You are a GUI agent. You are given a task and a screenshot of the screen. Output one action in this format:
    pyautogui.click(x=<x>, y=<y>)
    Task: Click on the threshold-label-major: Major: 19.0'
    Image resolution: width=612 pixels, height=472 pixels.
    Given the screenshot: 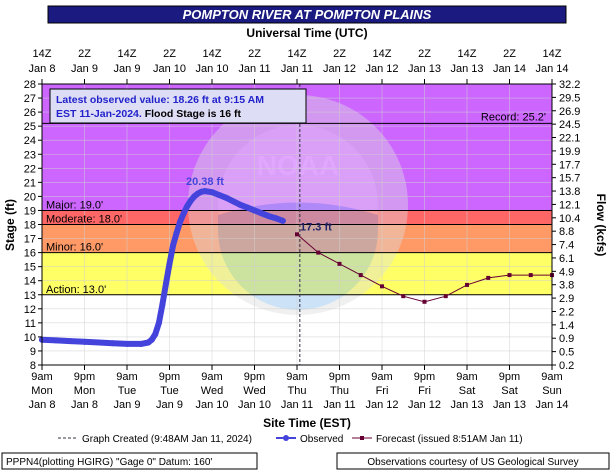 What is the action you would take?
    pyautogui.click(x=74, y=205)
    